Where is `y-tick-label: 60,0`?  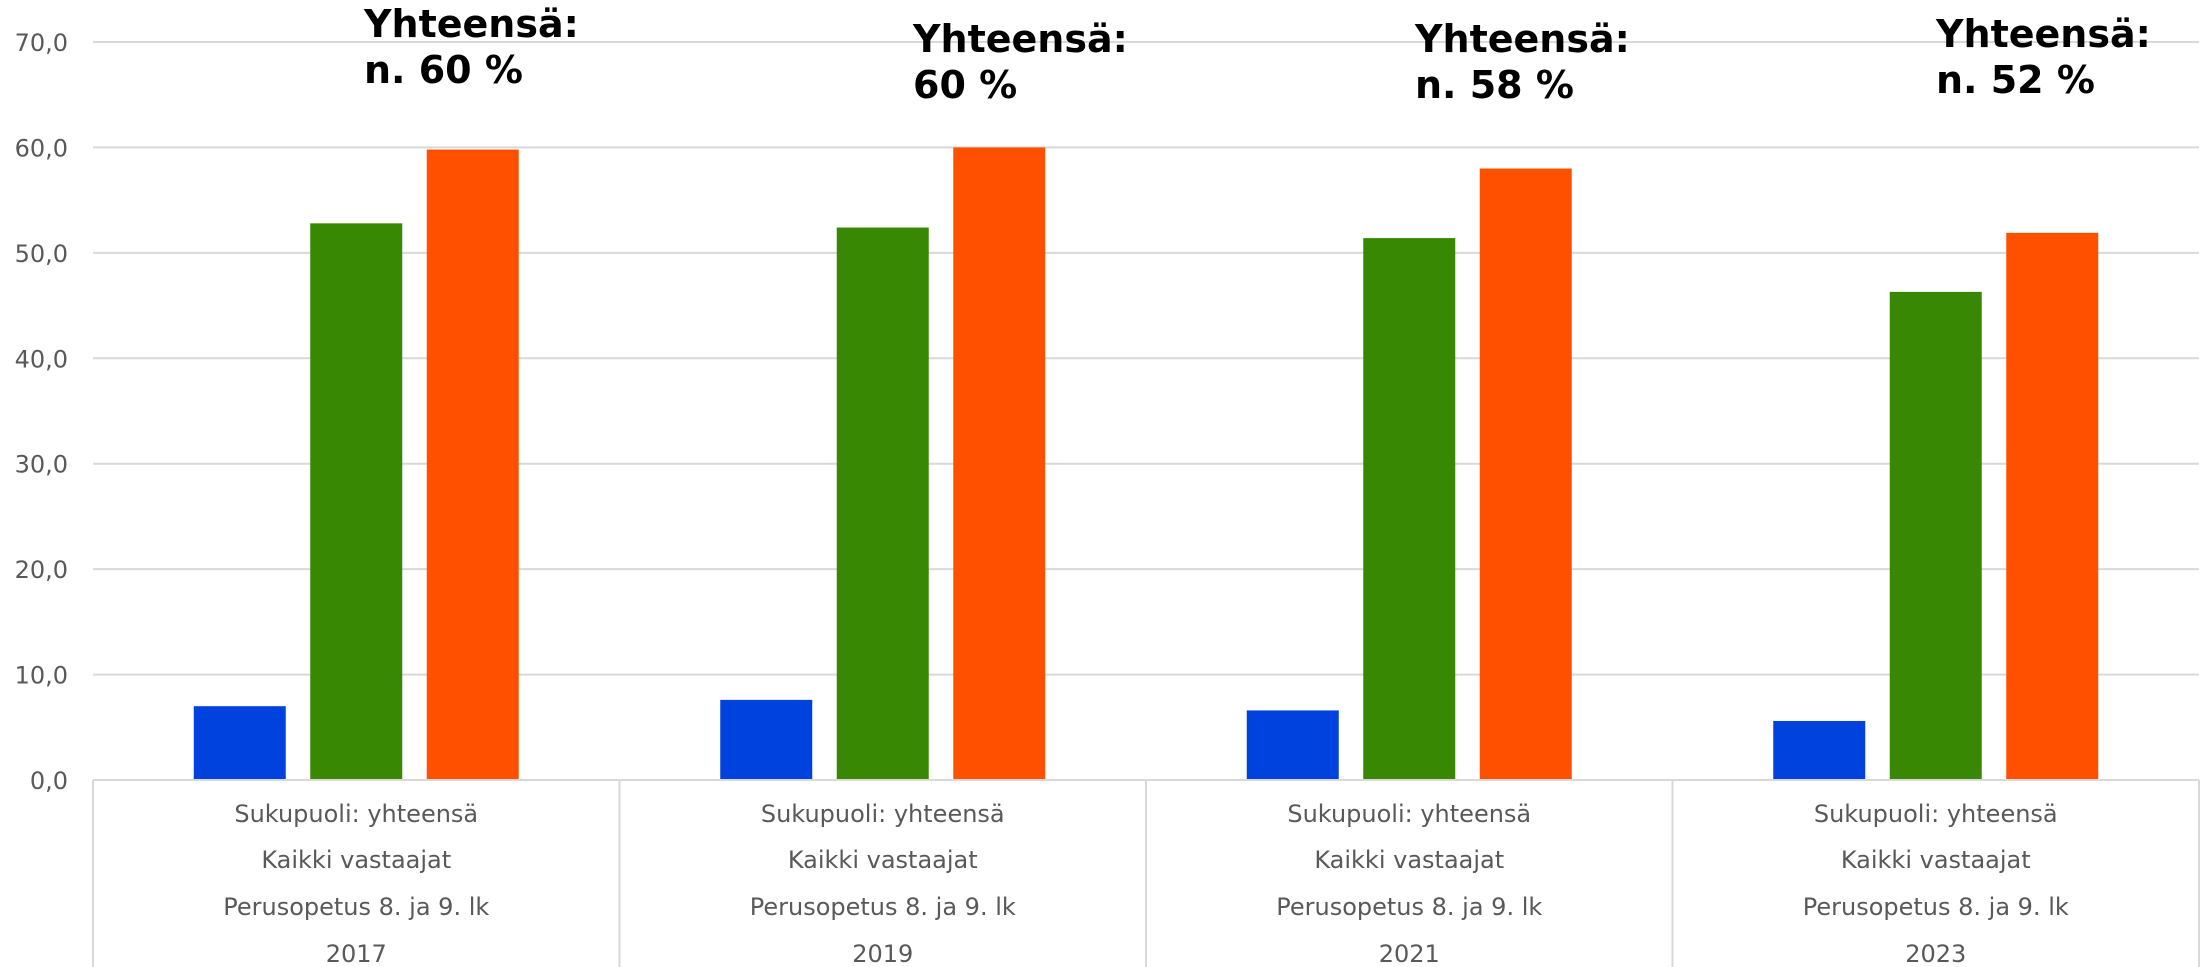
y-tick-label: 60,0 is located at coordinates (41, 148).